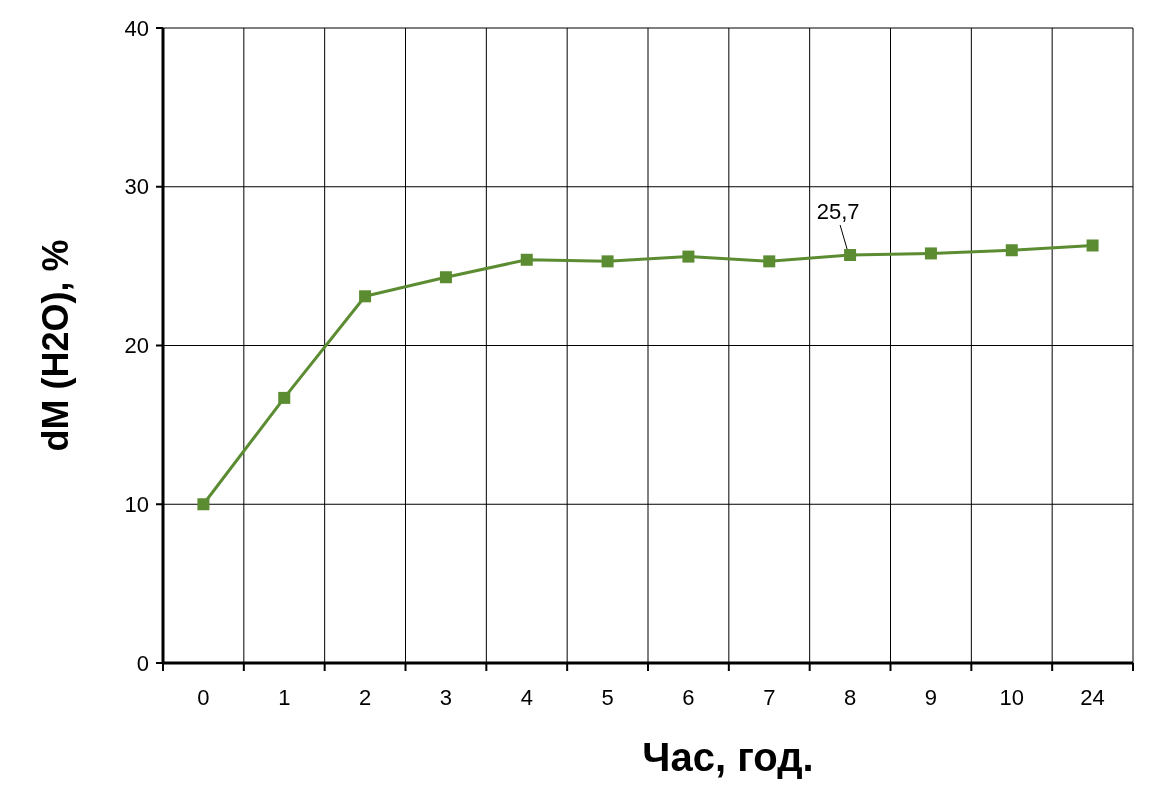  Describe the element at coordinates (365, 697) in the screenshot. I see `x-tick-label: 2` at that location.